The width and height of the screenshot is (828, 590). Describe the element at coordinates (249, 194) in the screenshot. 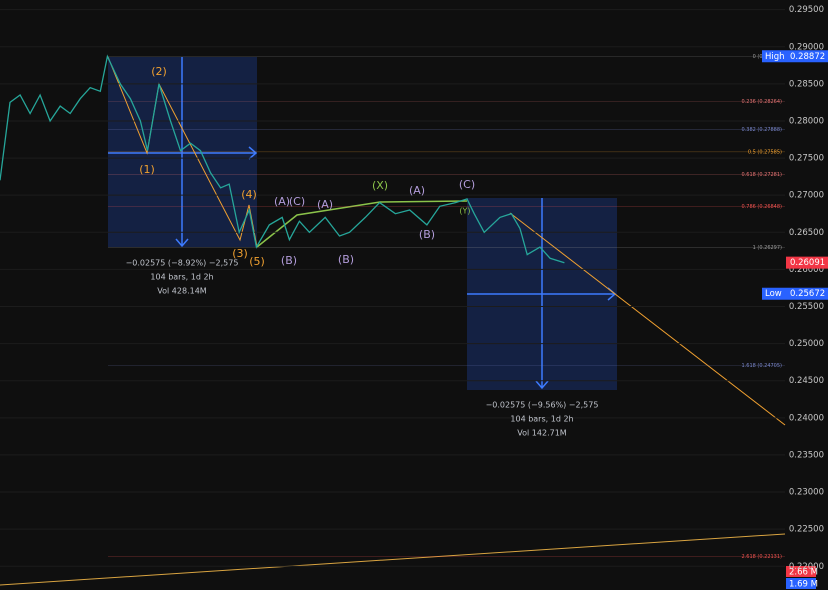

I see `wave-label: (4)` at that location.